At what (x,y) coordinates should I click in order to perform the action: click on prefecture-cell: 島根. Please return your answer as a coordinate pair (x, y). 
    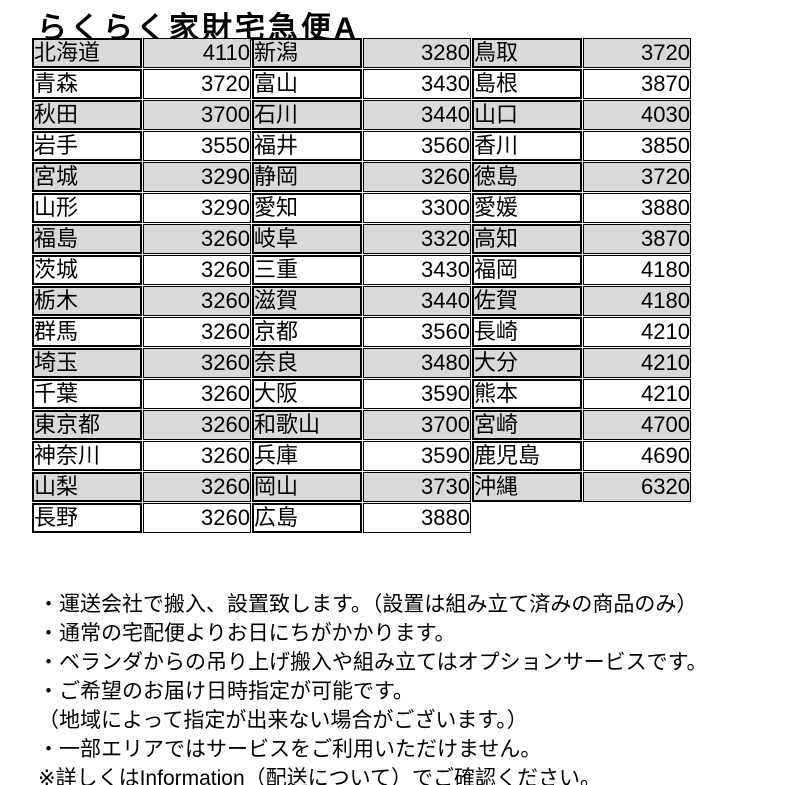
    Looking at the image, I should click on (527, 84).